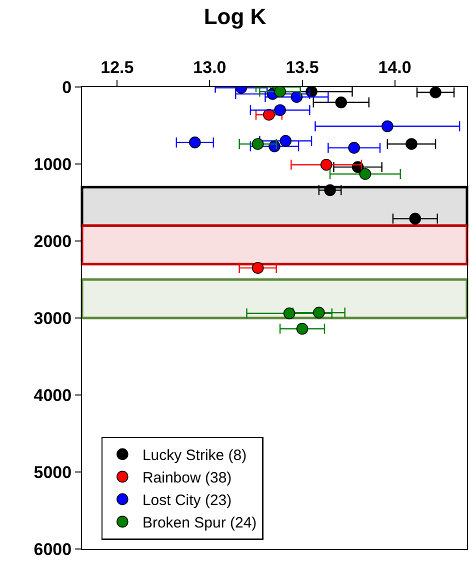  Describe the element at coordinates (53, 164) in the screenshot. I see `y-tick-label: 1000` at that location.